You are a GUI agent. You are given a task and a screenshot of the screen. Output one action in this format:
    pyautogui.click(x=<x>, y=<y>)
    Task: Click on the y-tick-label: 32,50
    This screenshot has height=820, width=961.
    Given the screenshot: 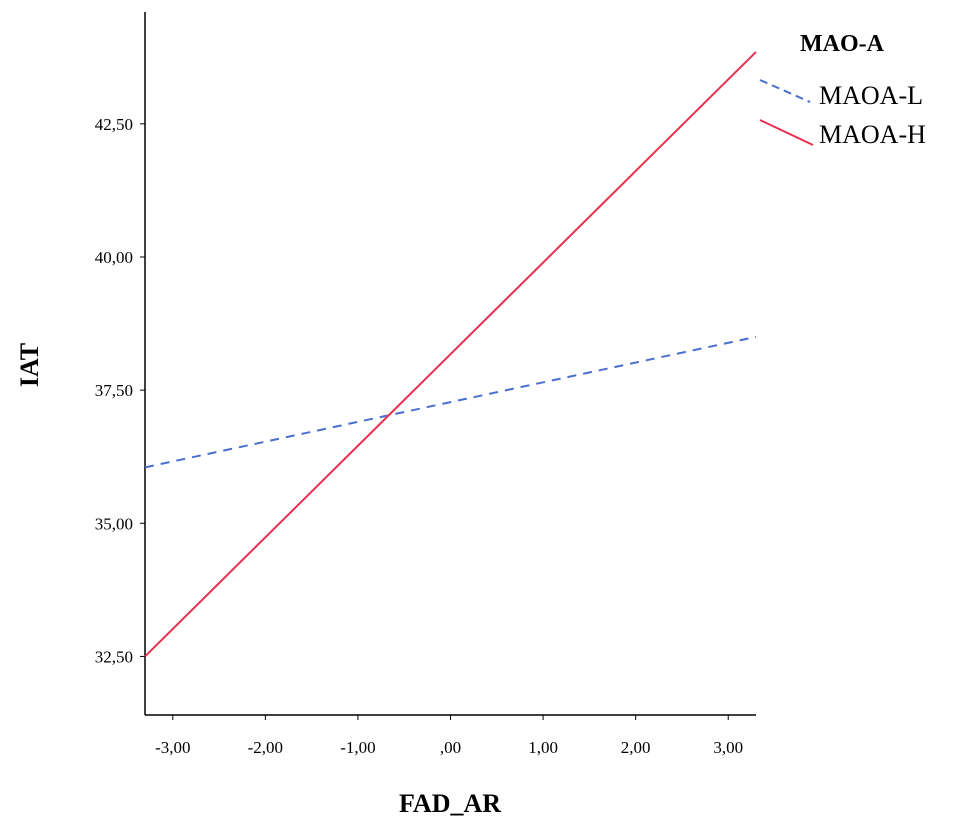 What is the action you would take?
    pyautogui.click(x=114, y=656)
    